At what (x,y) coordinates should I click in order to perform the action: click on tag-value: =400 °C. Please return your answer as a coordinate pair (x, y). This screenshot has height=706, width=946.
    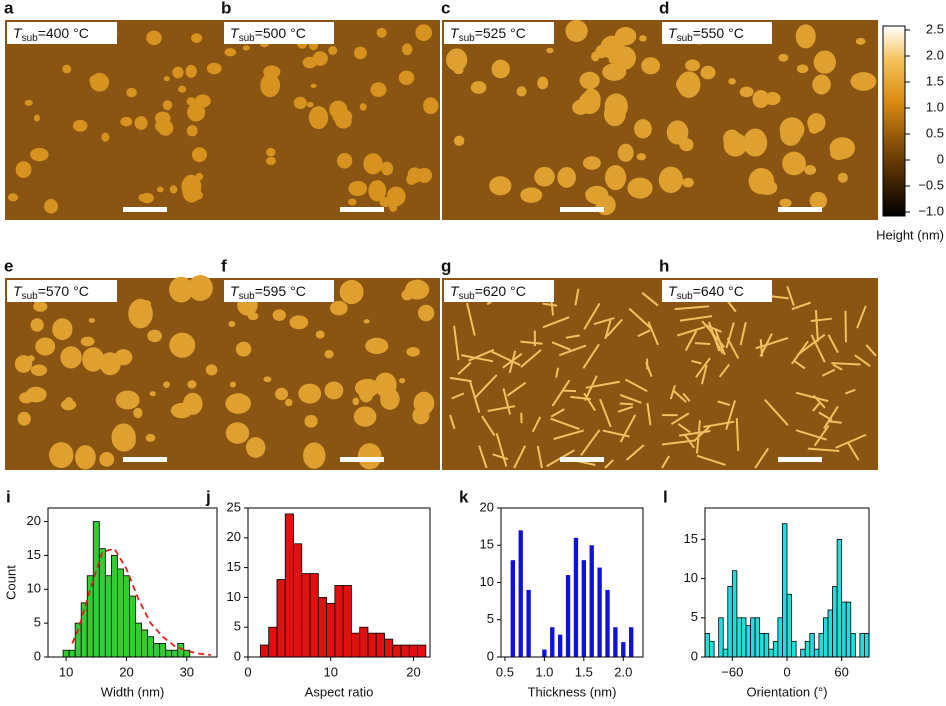
    Looking at the image, I should click on (63, 33).